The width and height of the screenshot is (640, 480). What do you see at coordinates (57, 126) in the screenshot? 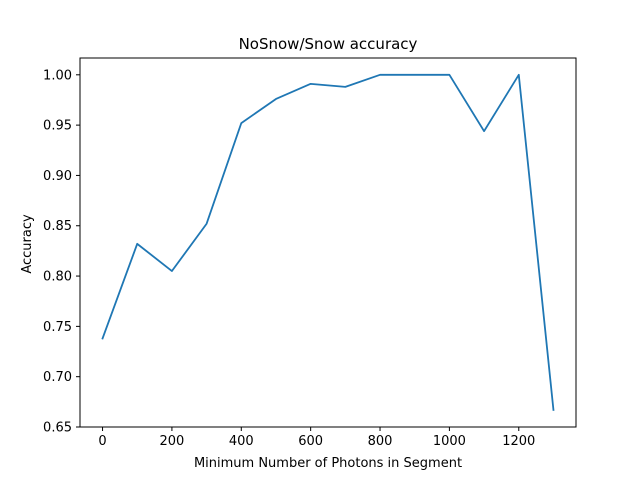
I see `y-tick-label: 0.95` at bounding box center [57, 126].